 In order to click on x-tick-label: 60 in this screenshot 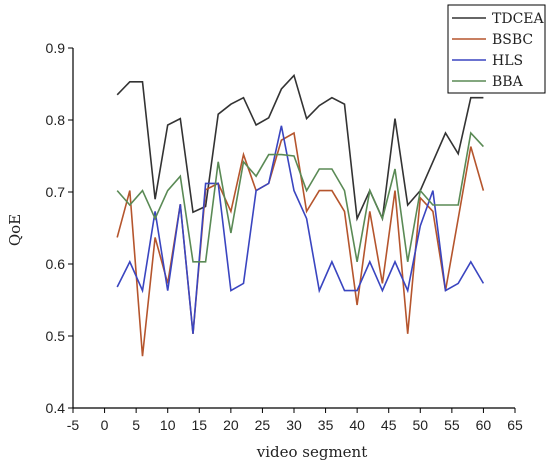, I will do `click(484, 425)`.